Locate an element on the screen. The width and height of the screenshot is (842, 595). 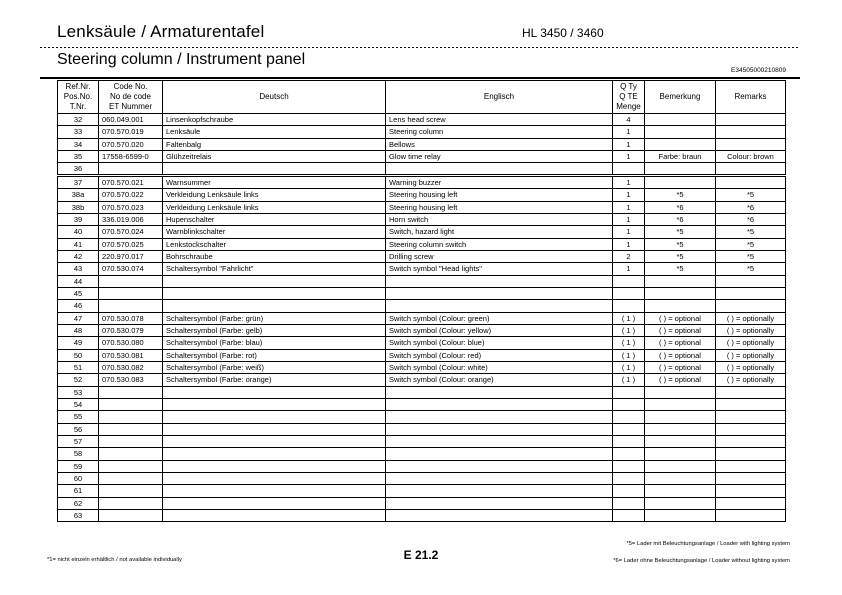
cell-de: Schaltersymbol (Farbe: orange) is located at coordinates (274, 380).